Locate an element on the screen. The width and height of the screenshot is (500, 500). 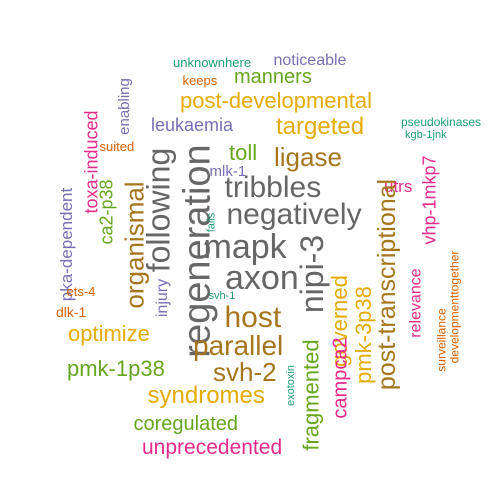
word-mlk-1: mlk-1 is located at coordinates (228, 171).